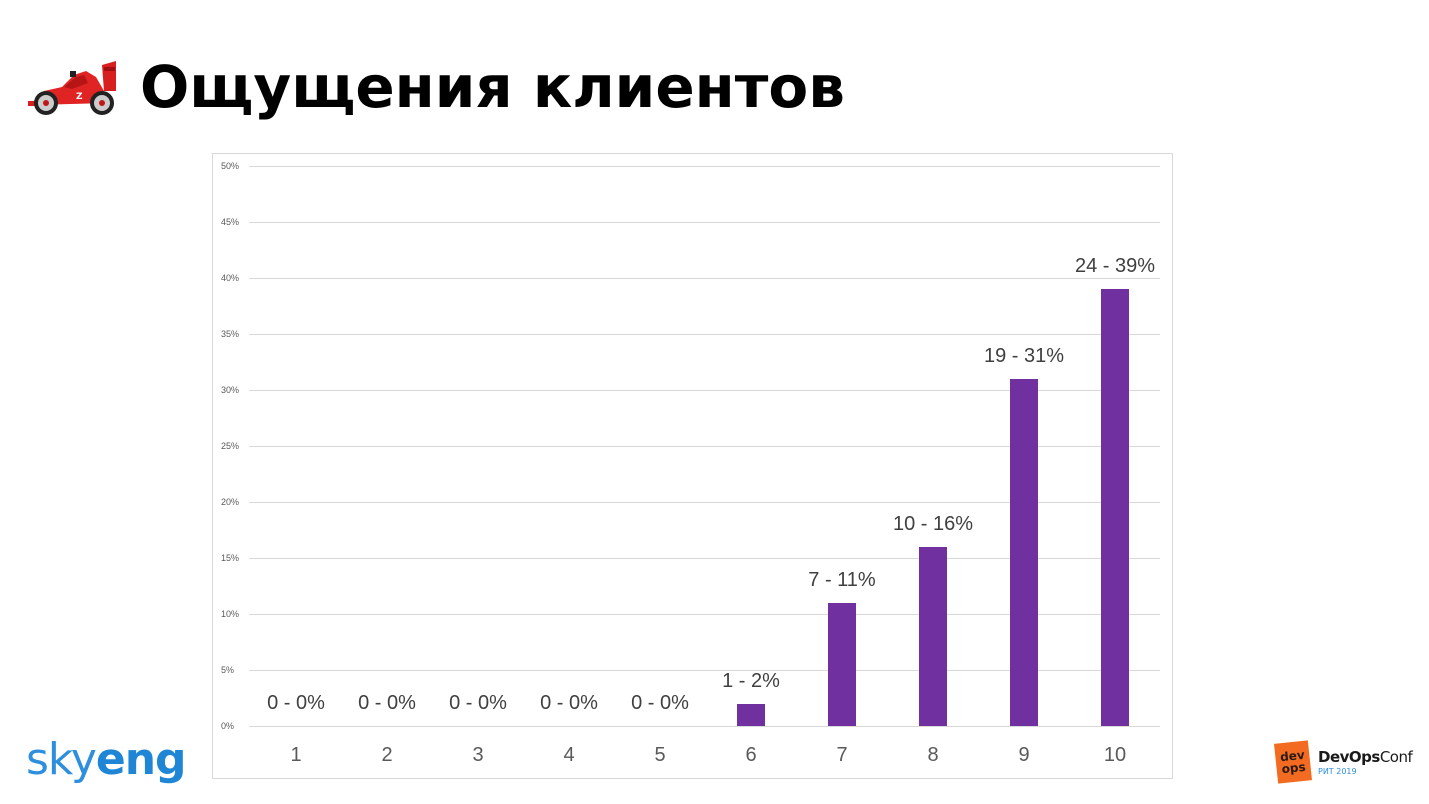 The image size is (1429, 804). Describe the element at coordinates (751, 755) in the screenshot. I see `x-axis-tick-label: 6` at that location.